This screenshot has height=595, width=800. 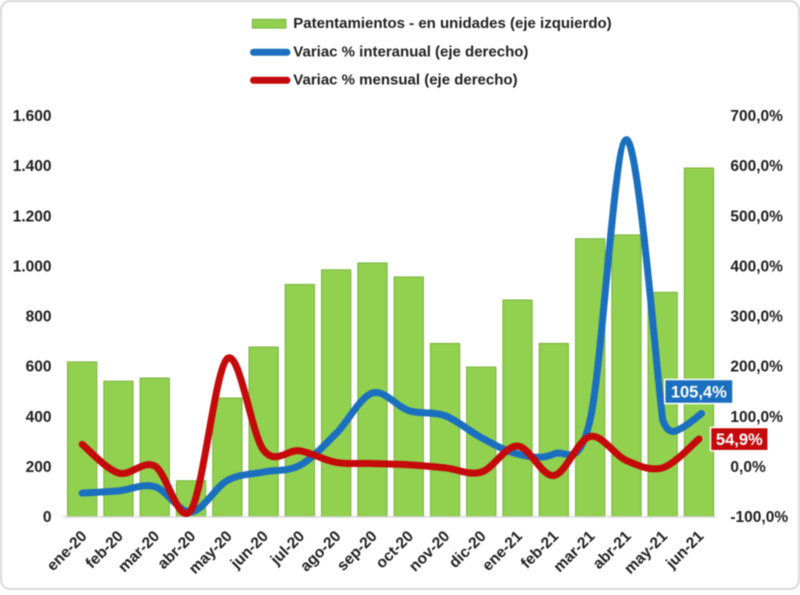 I want to click on svg-text: 1.200, so click(x=32, y=216).